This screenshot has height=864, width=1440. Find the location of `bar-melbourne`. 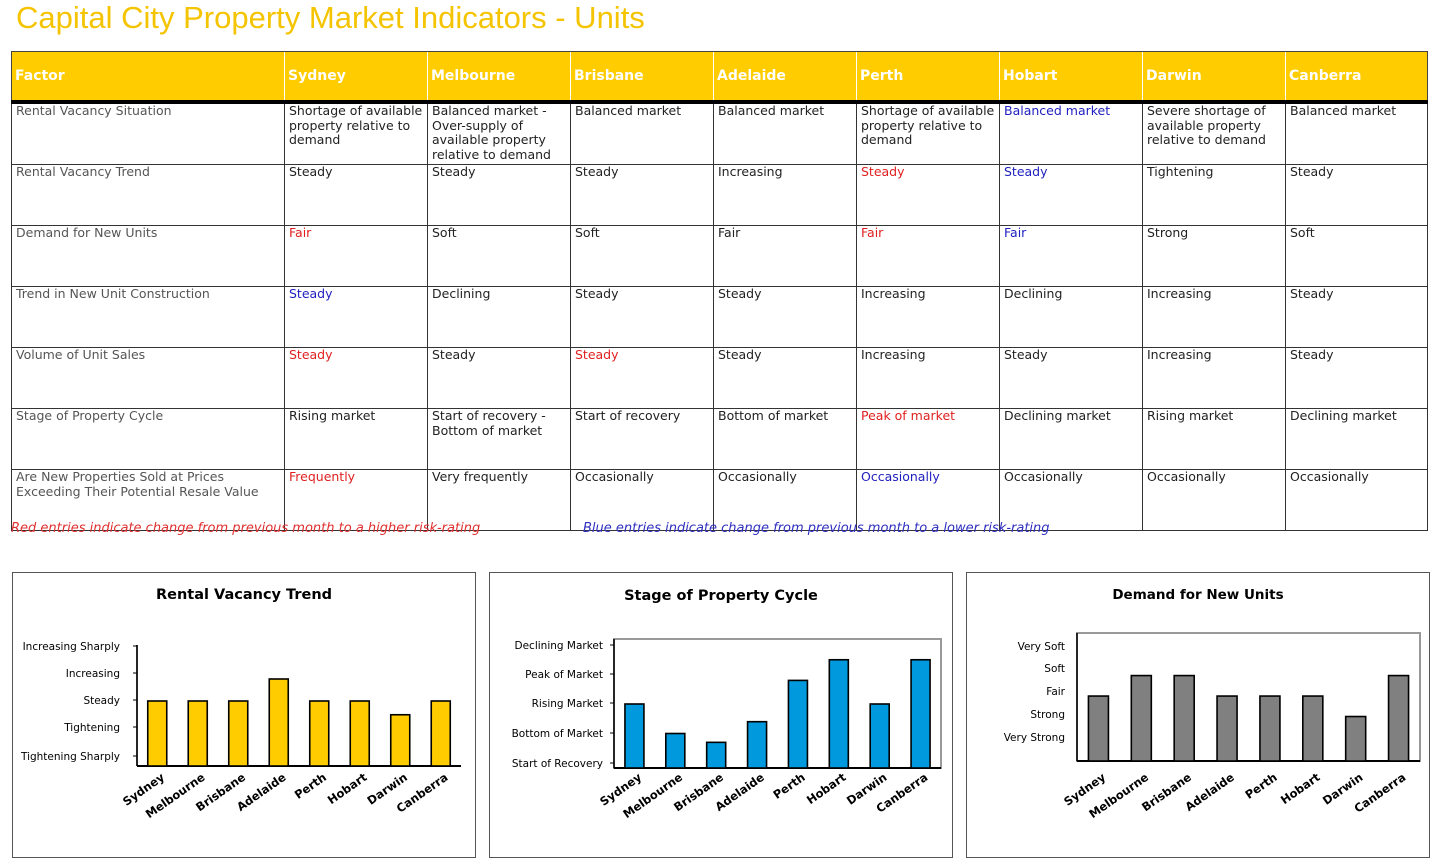

bar-melbourne is located at coordinates (675, 750).